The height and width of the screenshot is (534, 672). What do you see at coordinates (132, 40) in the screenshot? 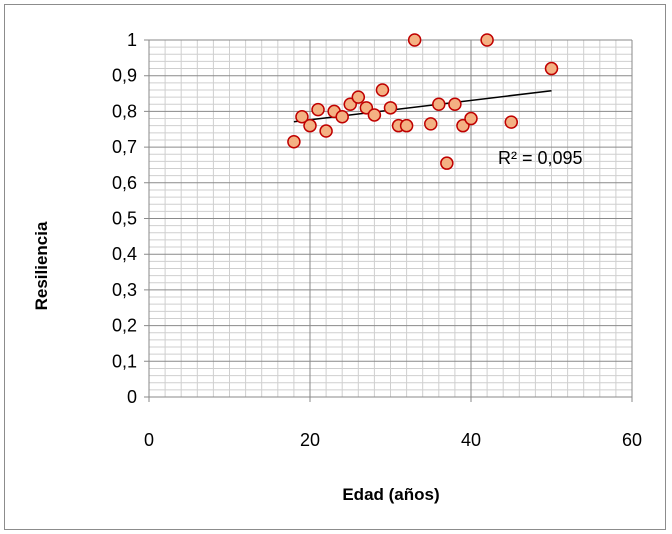
I see `y-tick-label: 1` at bounding box center [132, 40].